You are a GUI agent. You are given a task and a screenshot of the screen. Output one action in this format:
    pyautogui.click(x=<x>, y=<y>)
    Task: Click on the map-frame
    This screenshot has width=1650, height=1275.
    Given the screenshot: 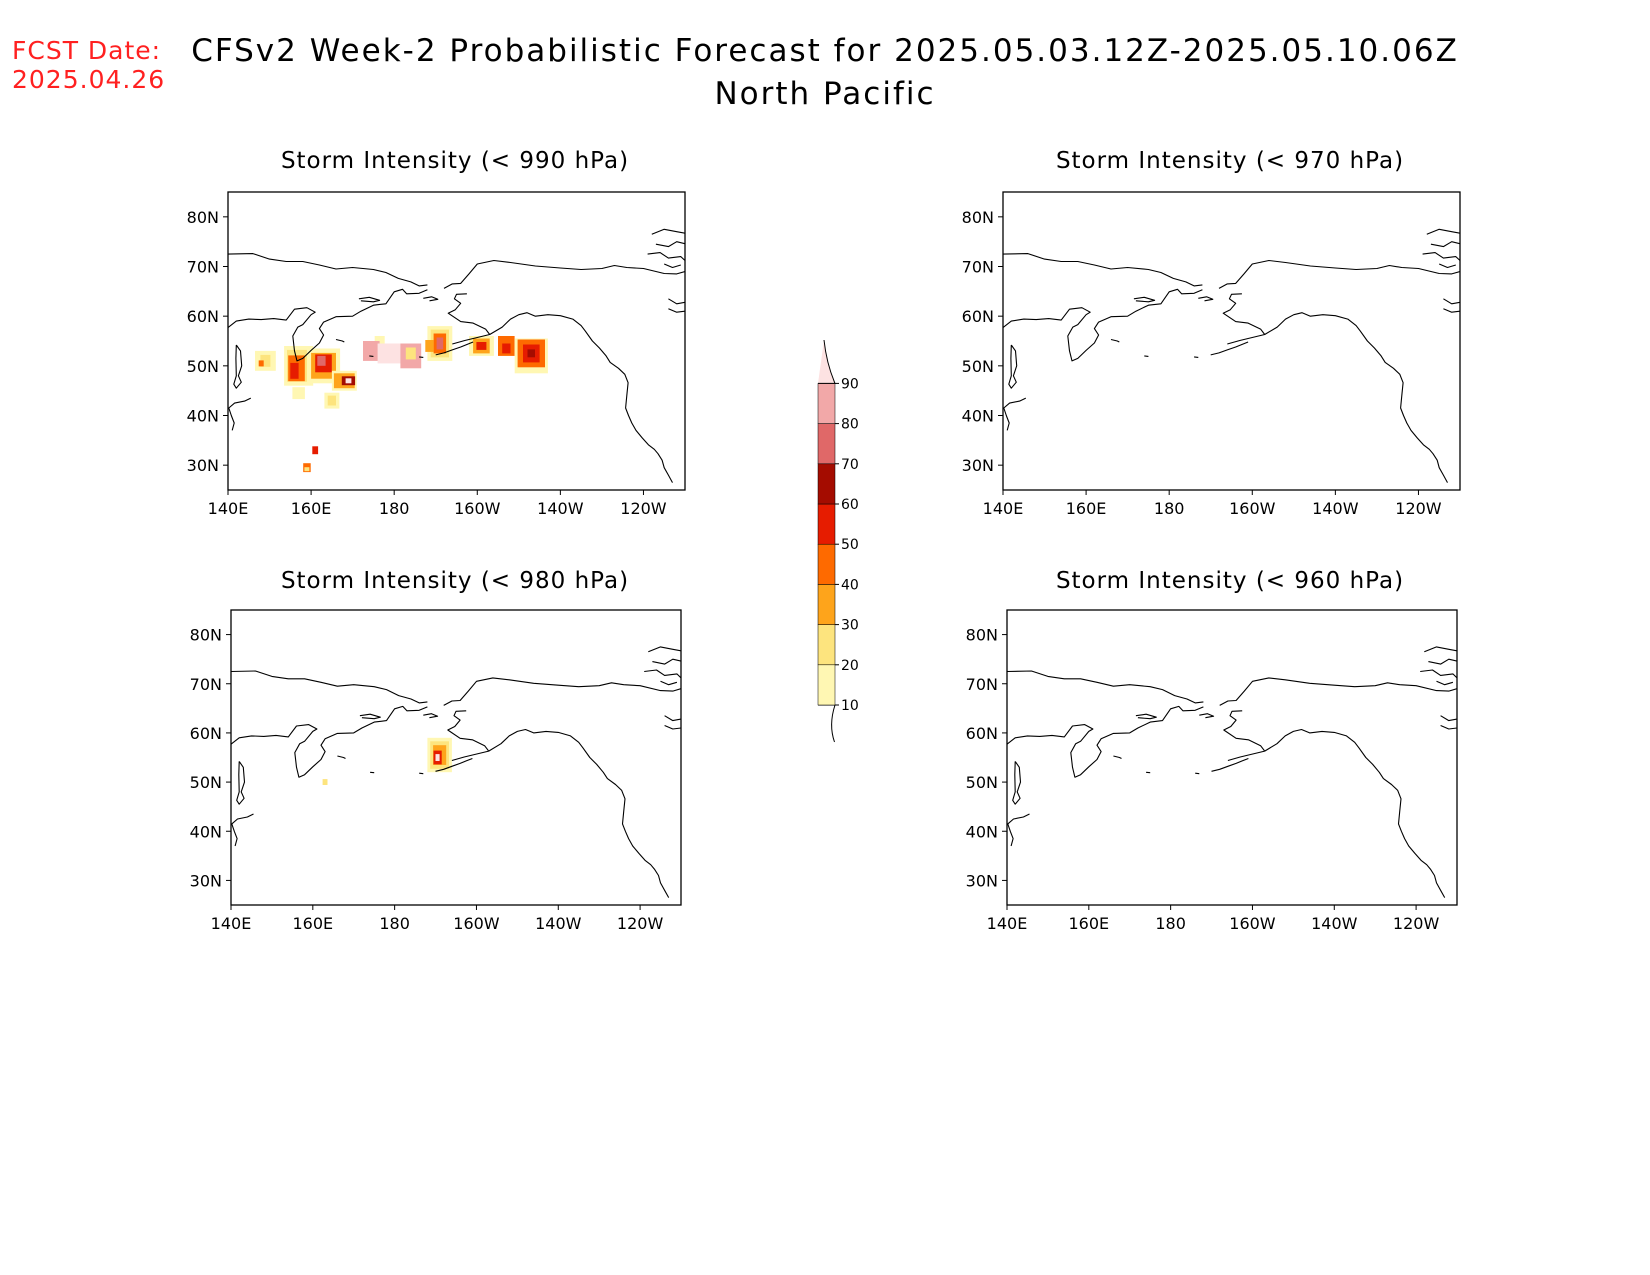 What is the action you would take?
    pyautogui.click(x=456, y=341)
    